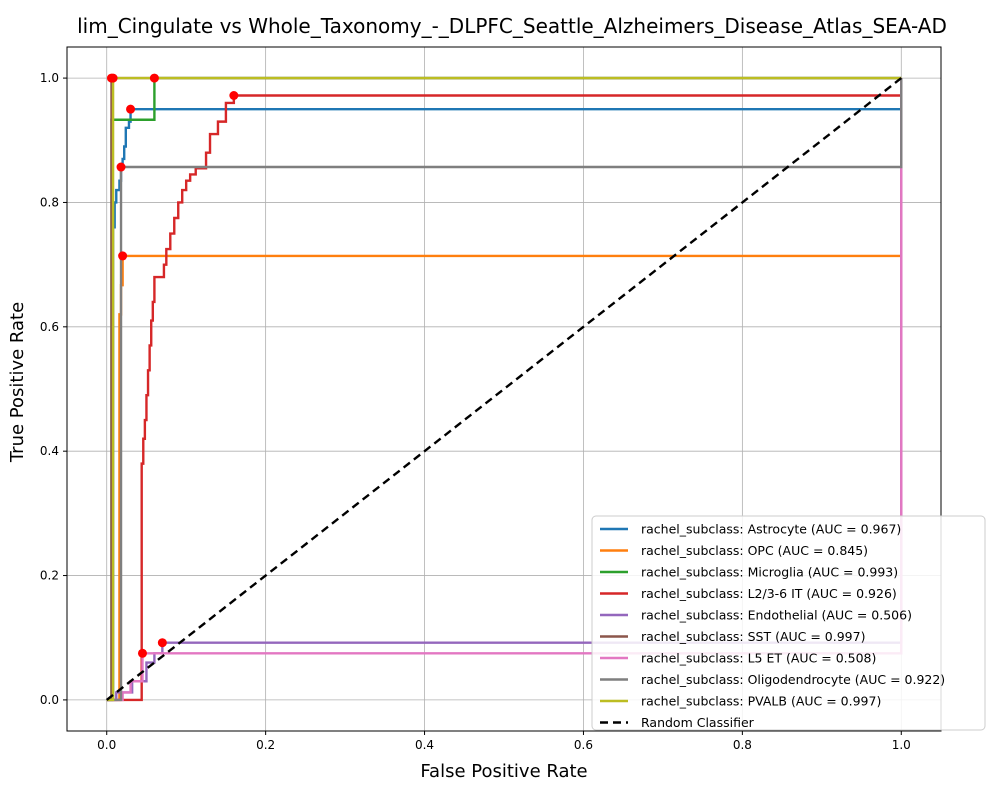 The height and width of the screenshot is (790, 997). Describe the element at coordinates (49, 78) in the screenshot. I see `y-tick-label: 1.0` at that location.